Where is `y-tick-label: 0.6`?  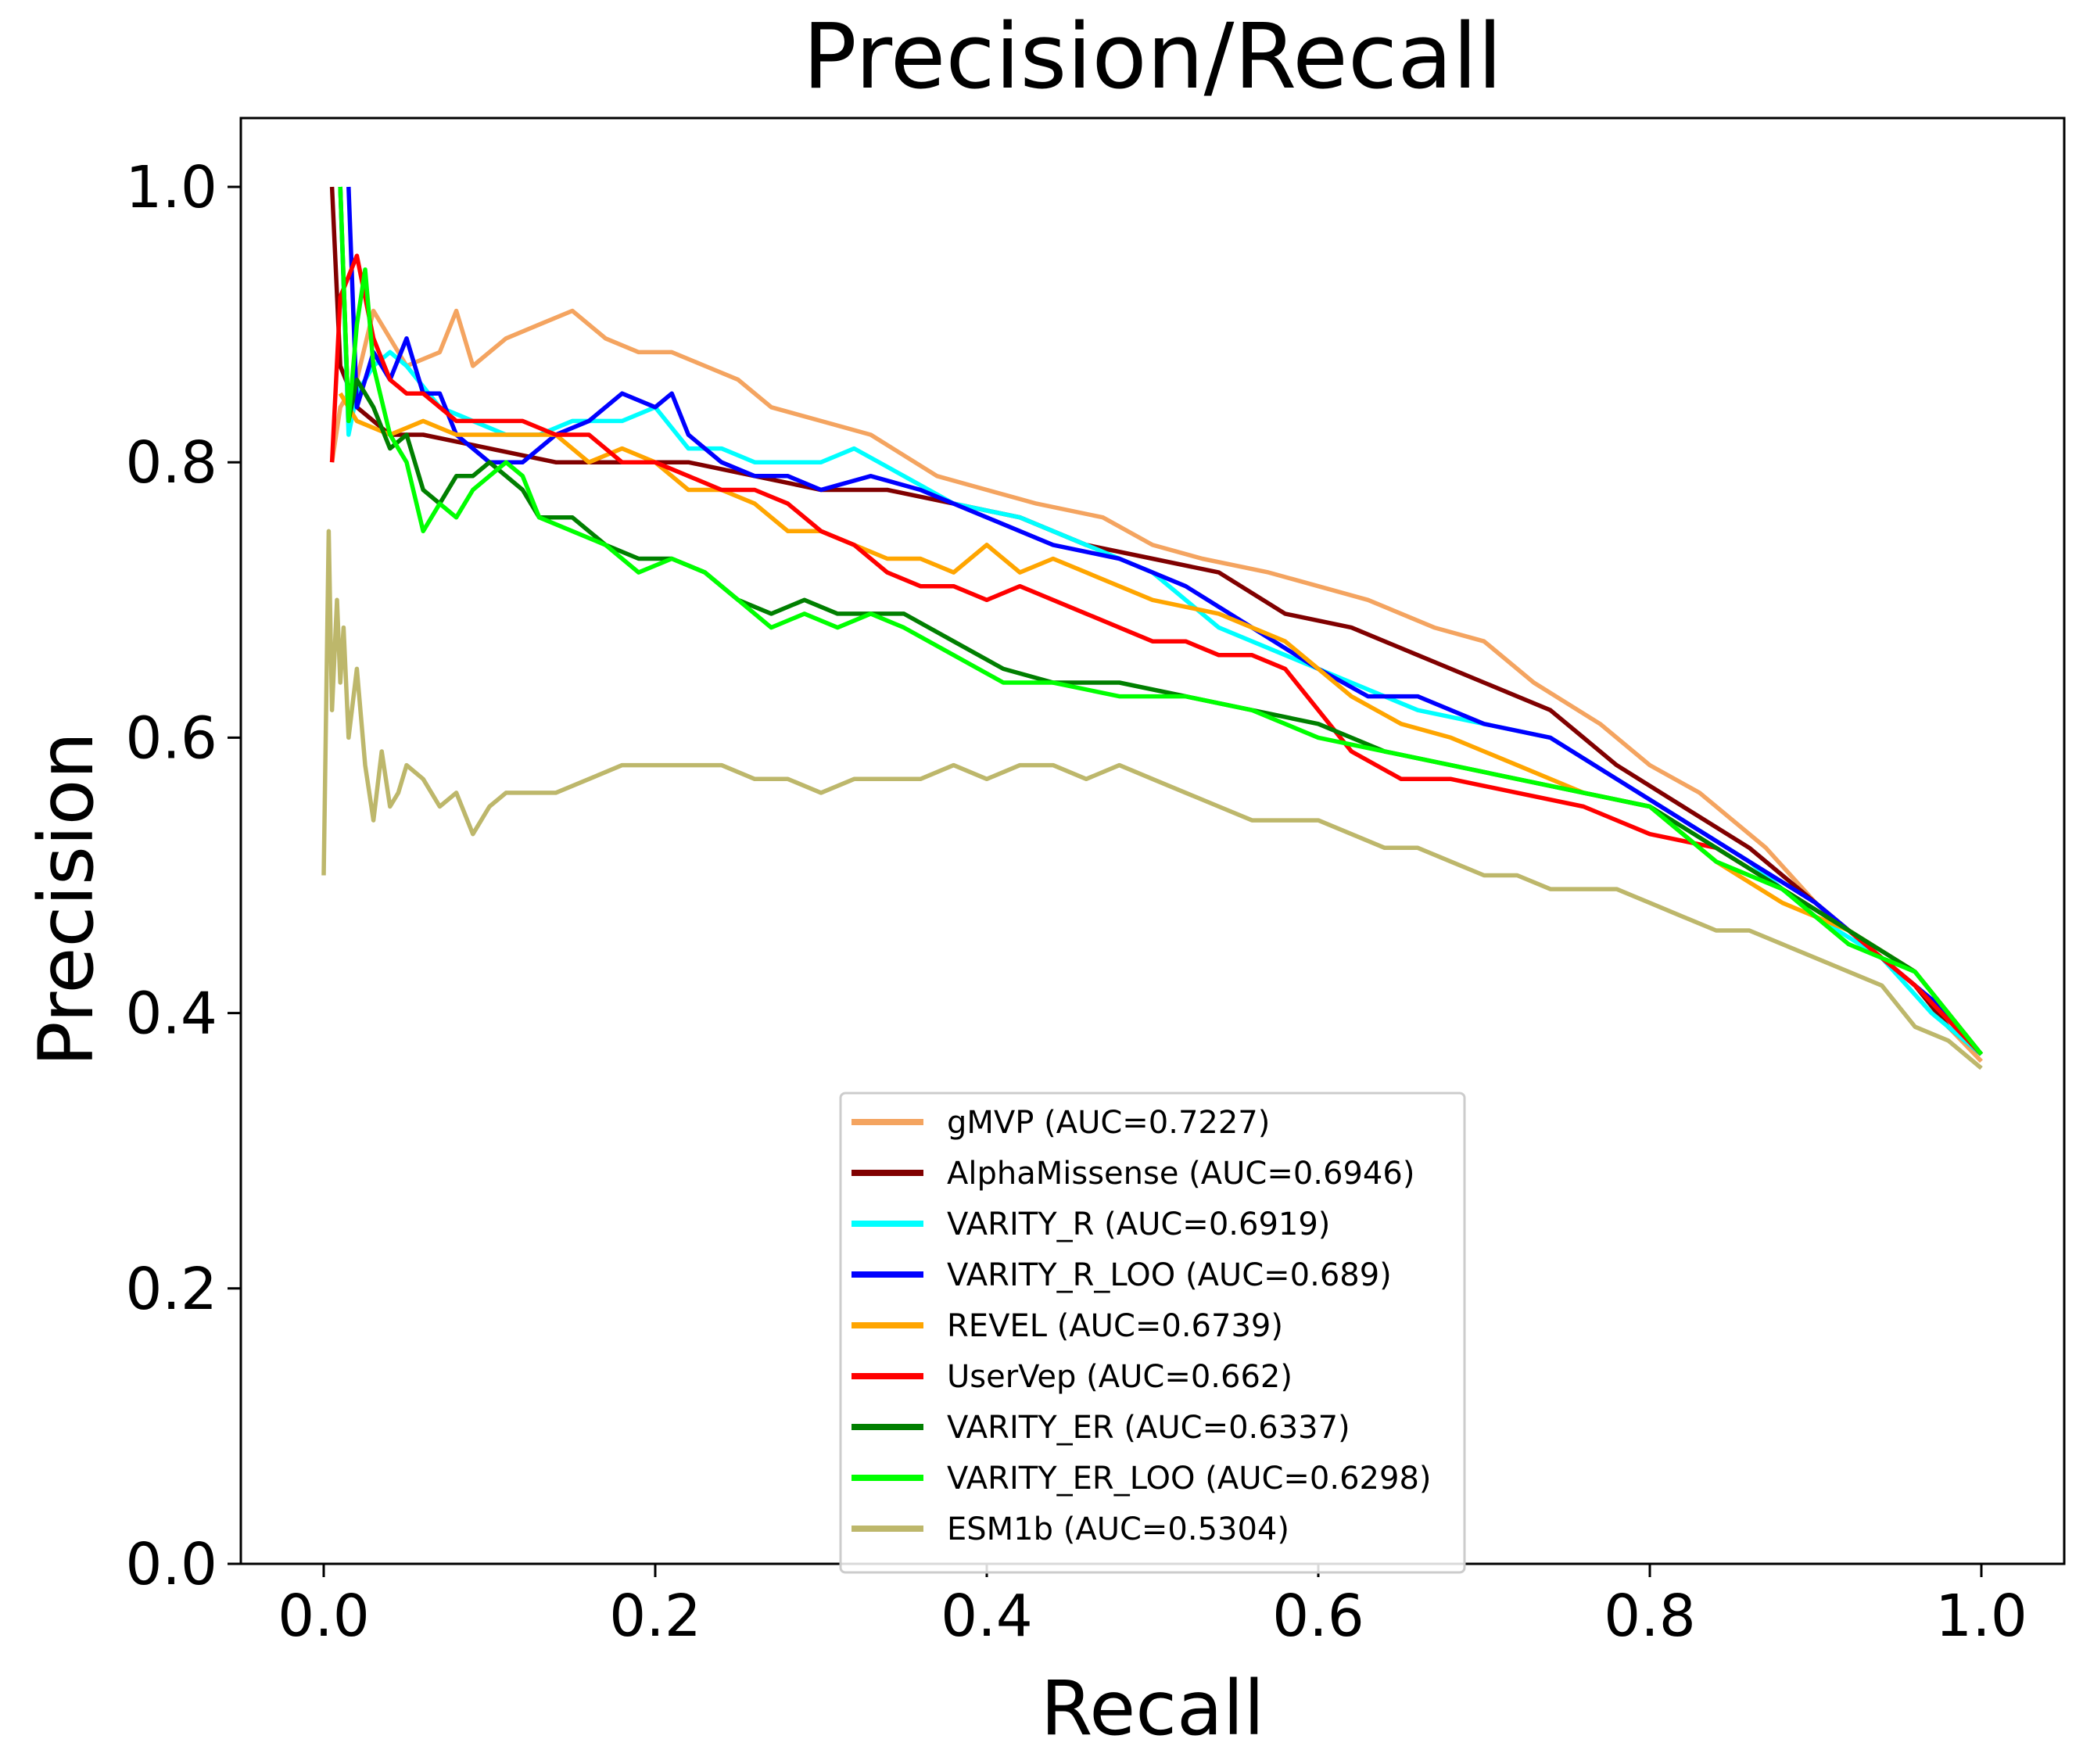 y-tick-label: 0.6 is located at coordinates (171, 739).